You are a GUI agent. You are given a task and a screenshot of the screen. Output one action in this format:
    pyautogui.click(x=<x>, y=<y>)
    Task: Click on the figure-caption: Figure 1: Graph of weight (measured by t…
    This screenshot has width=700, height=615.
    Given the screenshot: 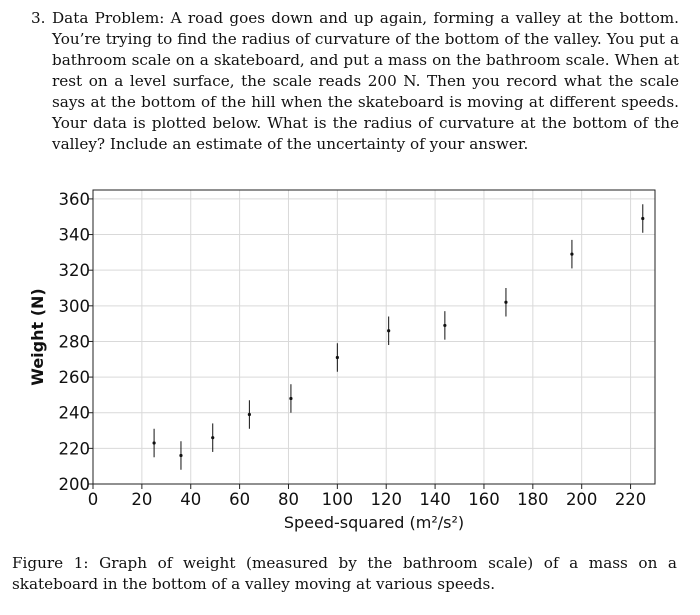 What is the action you would take?
    pyautogui.click(x=344, y=573)
    